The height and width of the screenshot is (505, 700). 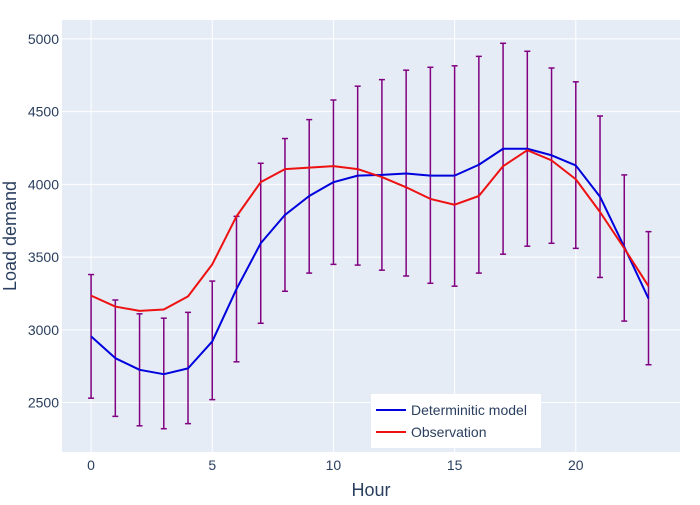 What do you see at coordinates (43, 39) in the screenshot?
I see `y-tick-label: 5000` at bounding box center [43, 39].